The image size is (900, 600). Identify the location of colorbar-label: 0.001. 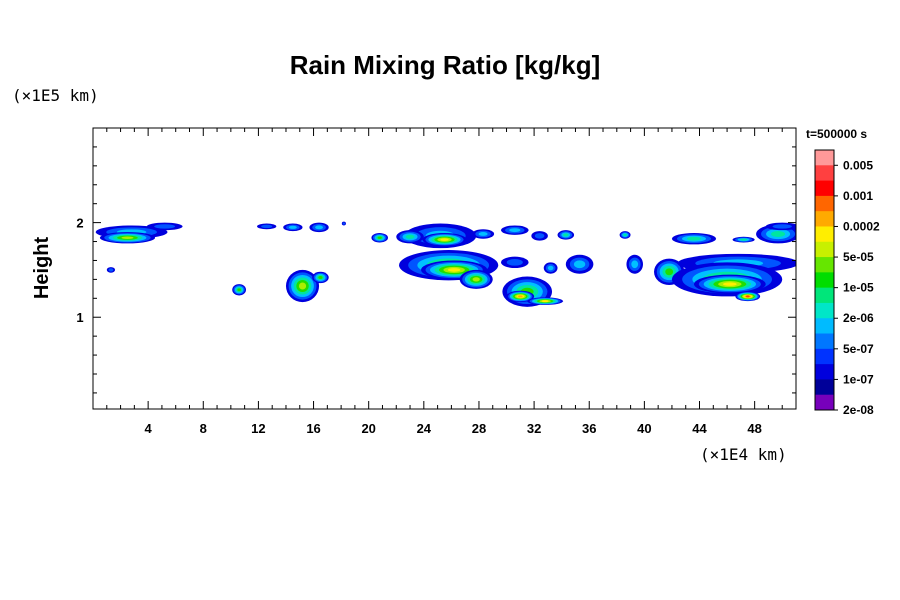
(858, 196).